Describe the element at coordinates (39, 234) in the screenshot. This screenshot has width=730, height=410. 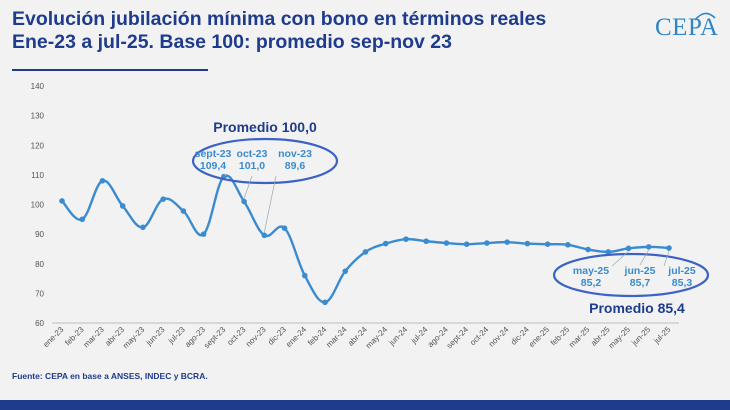
I see `y-tick-label: 90` at that location.